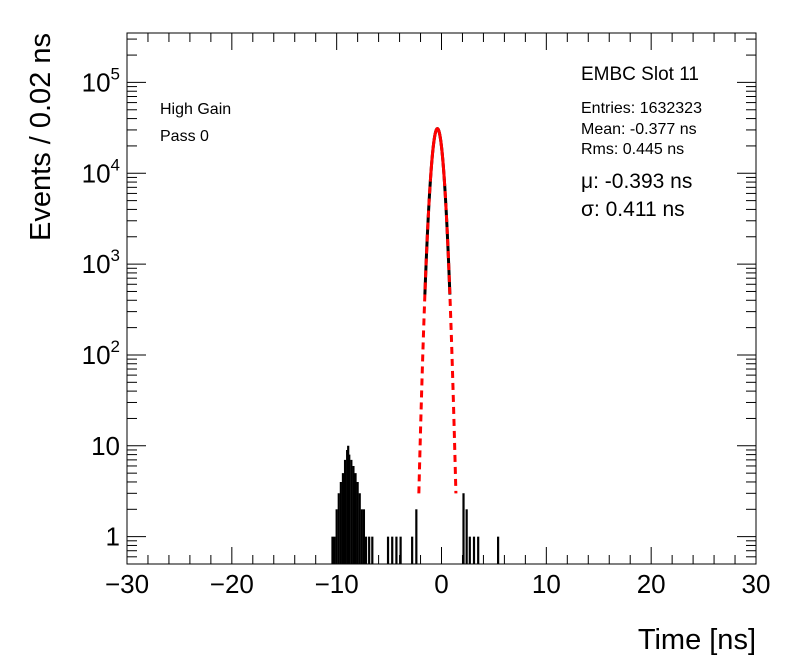 This screenshot has height=672, width=796. I want to click on fit-curve-dashed-right, so click(450, 336).